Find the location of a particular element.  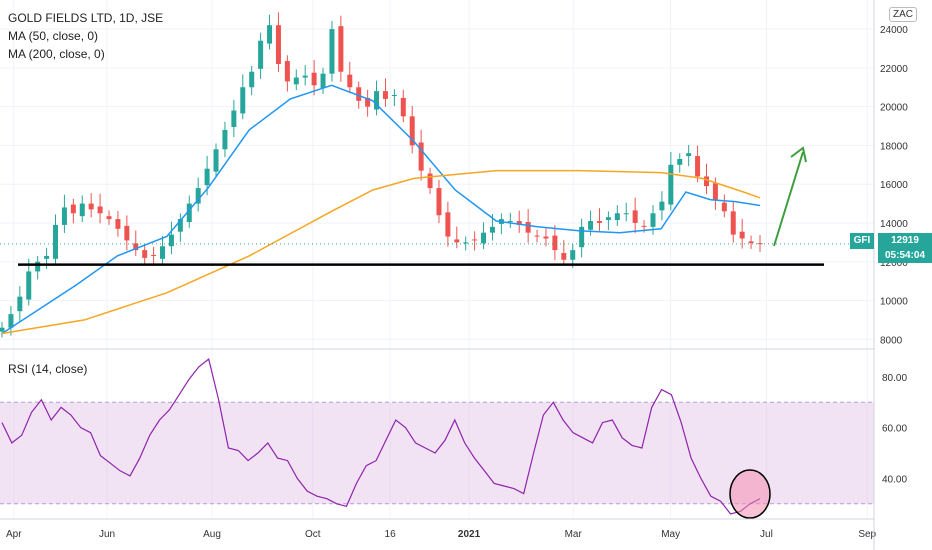

ma50-legend: MA (50, close, 0) is located at coordinates (53, 36).